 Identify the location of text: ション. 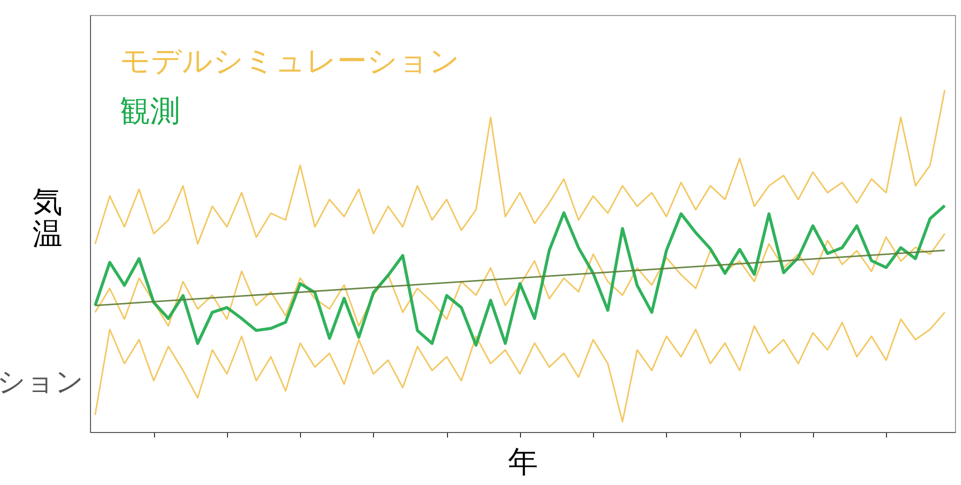
(42, 381).